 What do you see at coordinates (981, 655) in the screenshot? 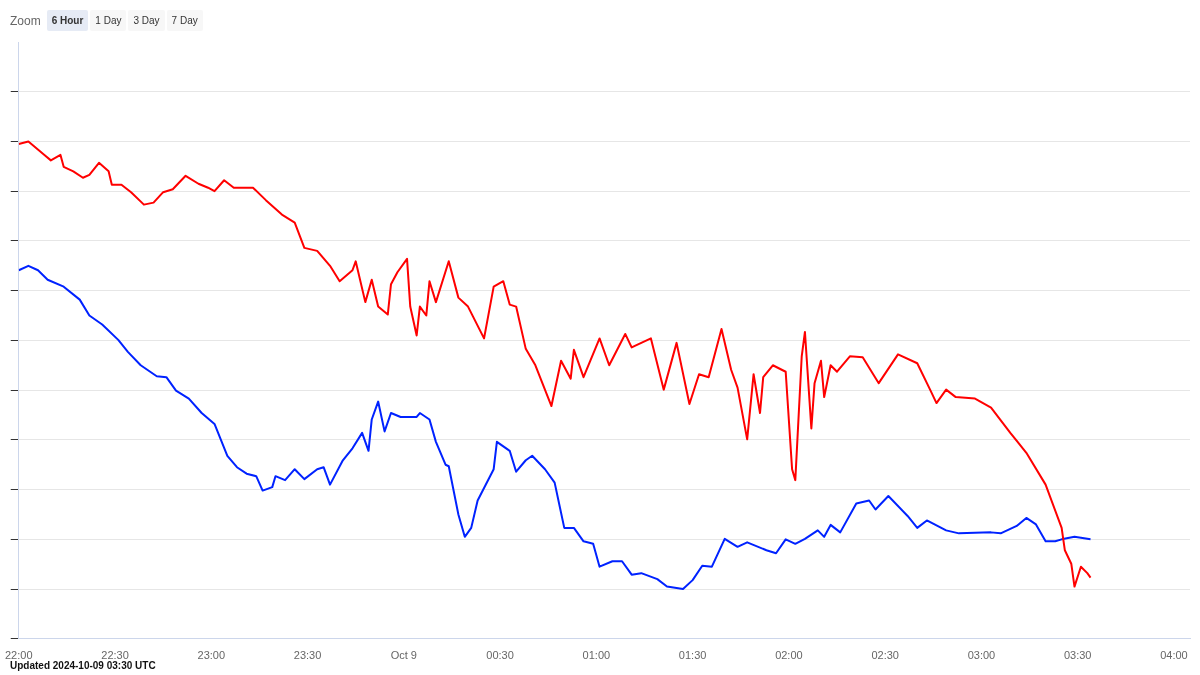
I see `x-tick-label: 03:00` at bounding box center [981, 655].